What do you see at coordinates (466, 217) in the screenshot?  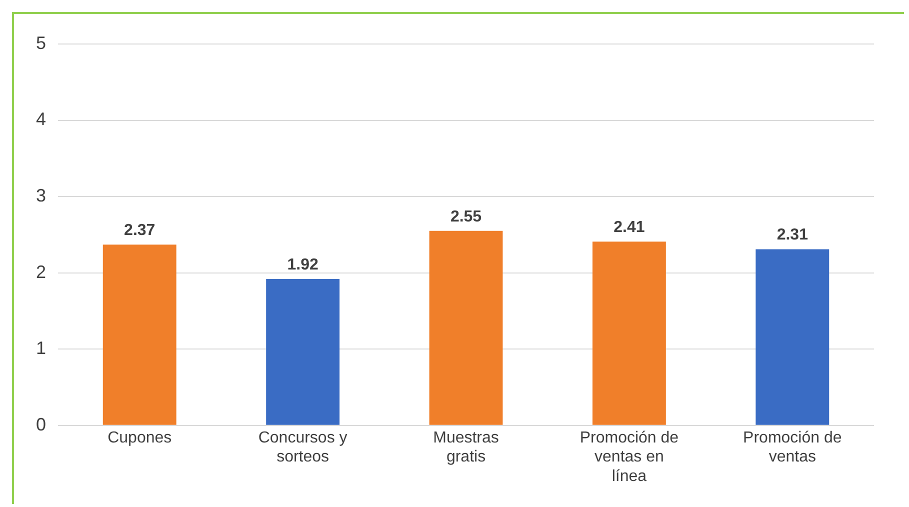 I see `data-label: 2.55` at bounding box center [466, 217].